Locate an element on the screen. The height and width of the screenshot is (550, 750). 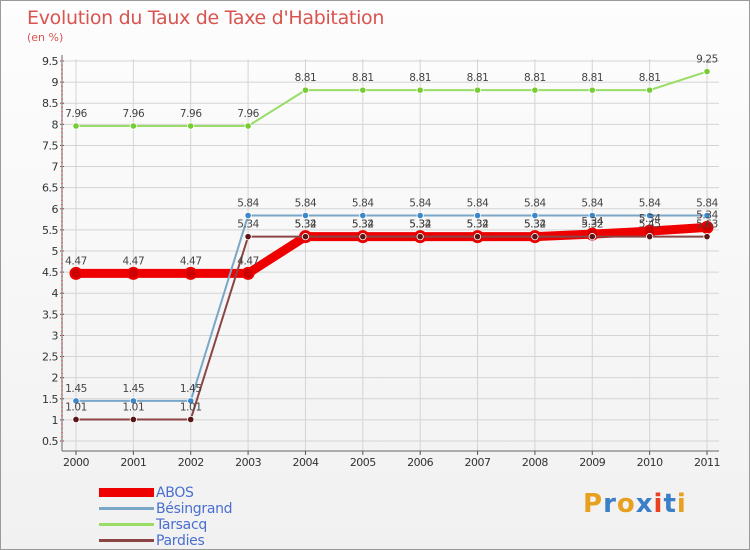
y-tick-label: 9.5 is located at coordinates (50, 61).